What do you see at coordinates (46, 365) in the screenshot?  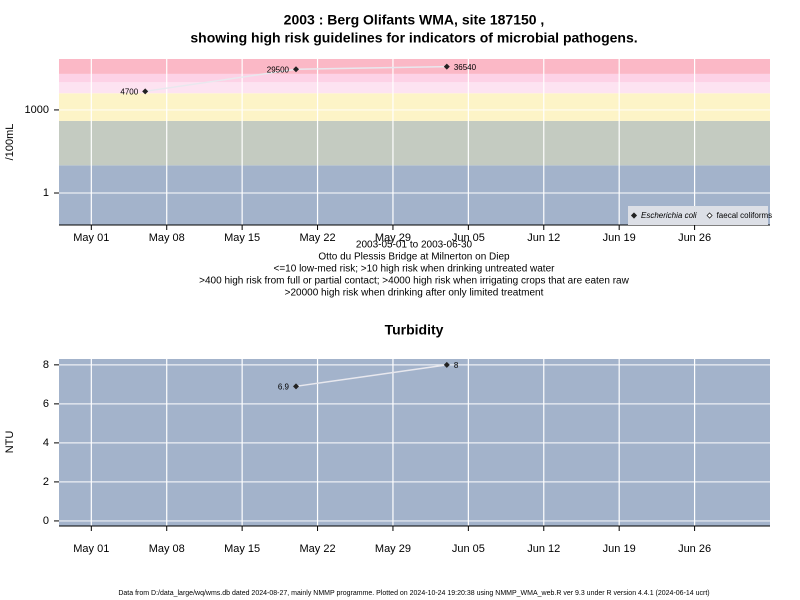 I see `y-tick-label: 8` at bounding box center [46, 365].